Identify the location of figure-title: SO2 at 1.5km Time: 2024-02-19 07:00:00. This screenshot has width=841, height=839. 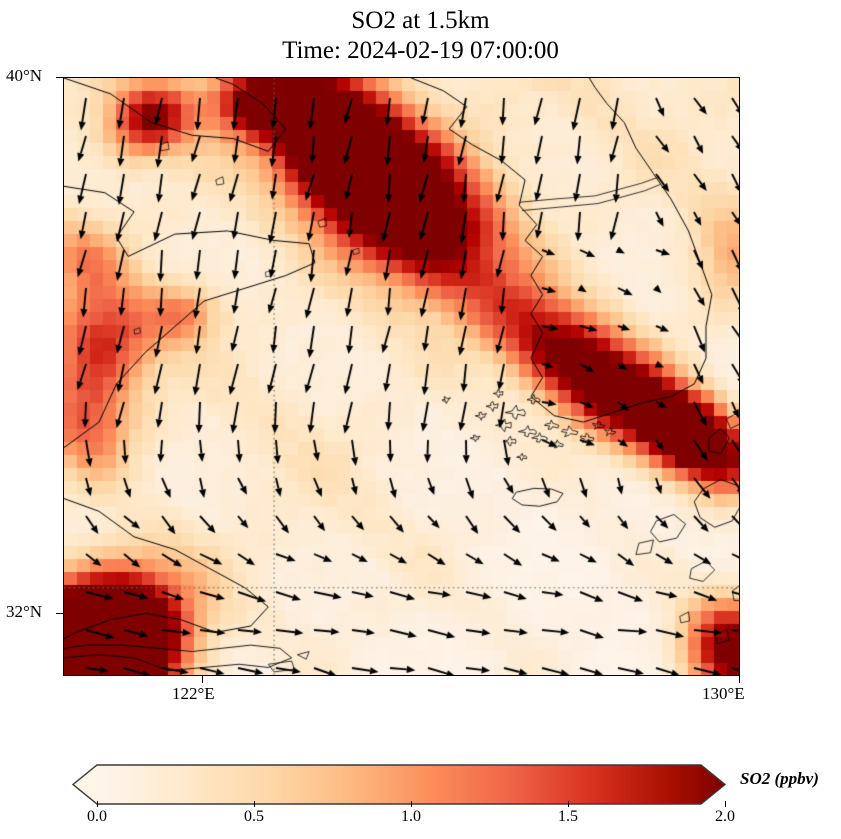
(420, 35).